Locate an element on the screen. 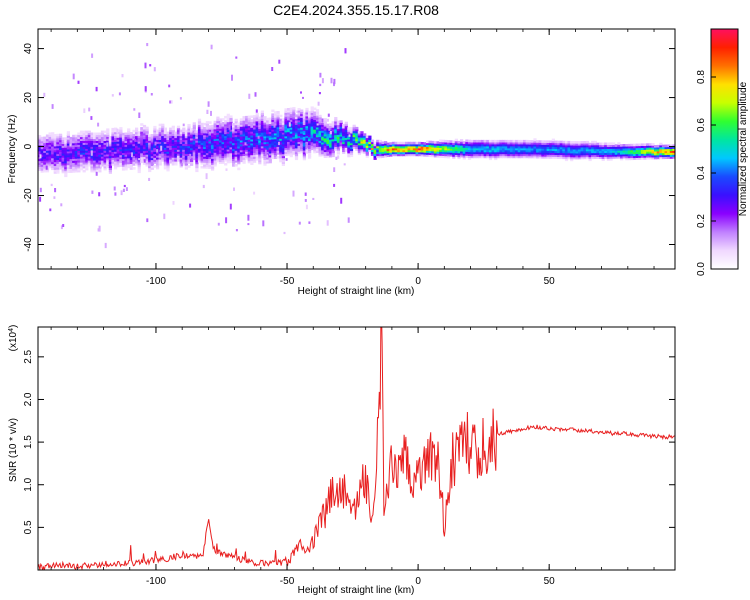  x-tick-label: 50 is located at coordinates (550, 581).